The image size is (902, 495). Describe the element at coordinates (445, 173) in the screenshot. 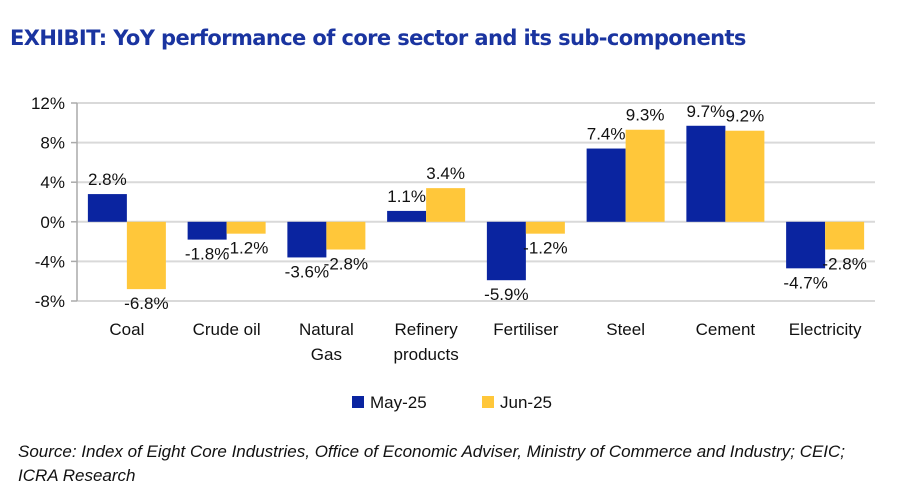

I see `data-label: 3.4%` at that location.